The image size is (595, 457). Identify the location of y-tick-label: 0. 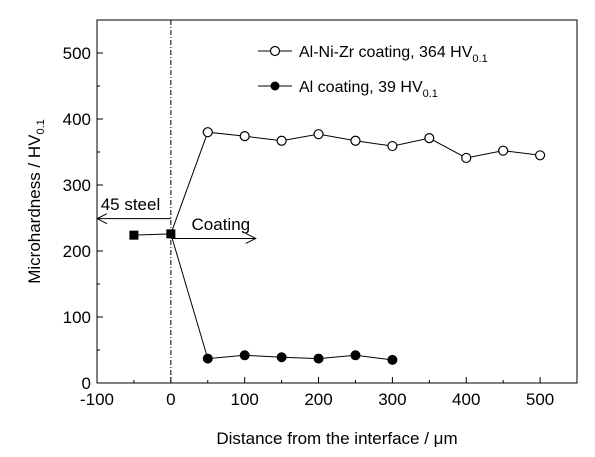
(86, 383).